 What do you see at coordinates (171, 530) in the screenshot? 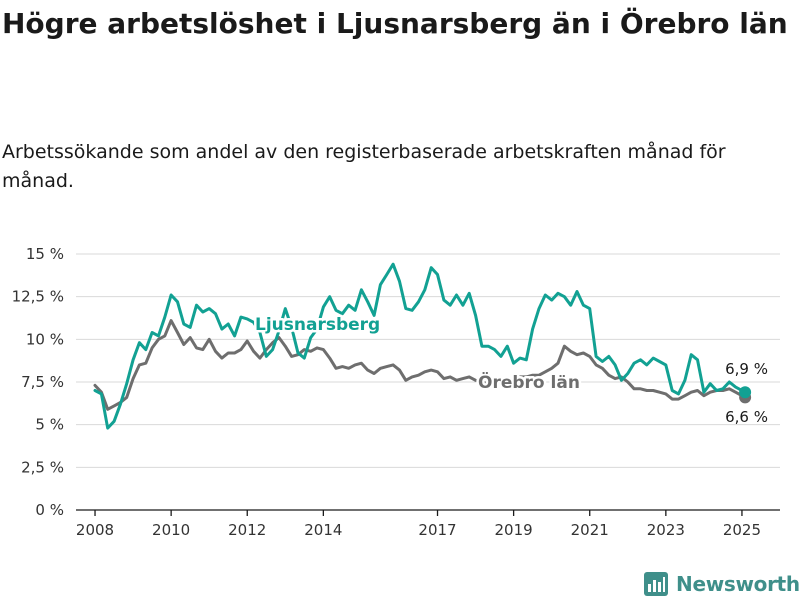
I see `x-tick-label: 2010` at bounding box center [171, 530].